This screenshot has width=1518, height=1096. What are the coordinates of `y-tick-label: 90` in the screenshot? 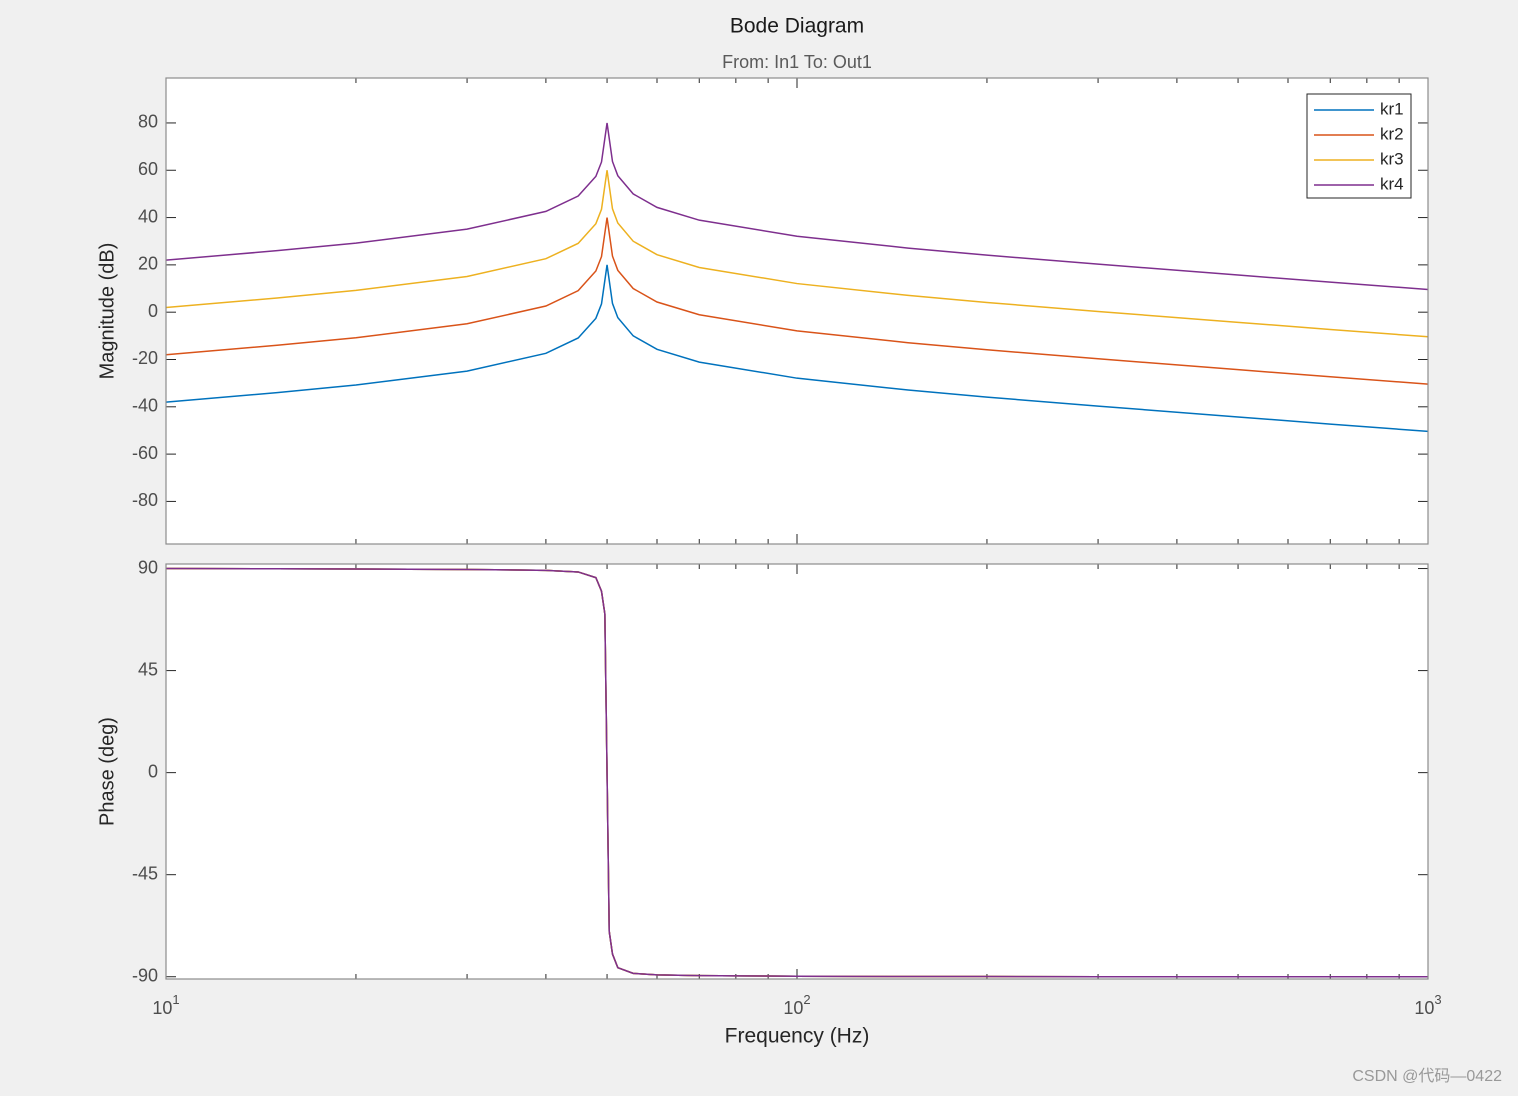 It's located at (148, 567).